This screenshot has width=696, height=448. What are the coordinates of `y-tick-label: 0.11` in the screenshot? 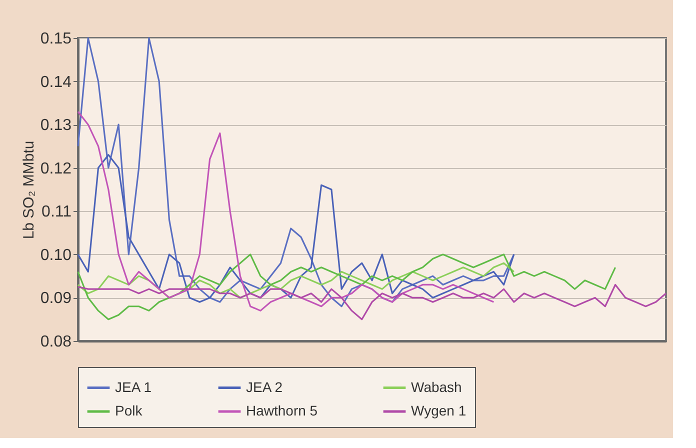 It's located at (57, 212).